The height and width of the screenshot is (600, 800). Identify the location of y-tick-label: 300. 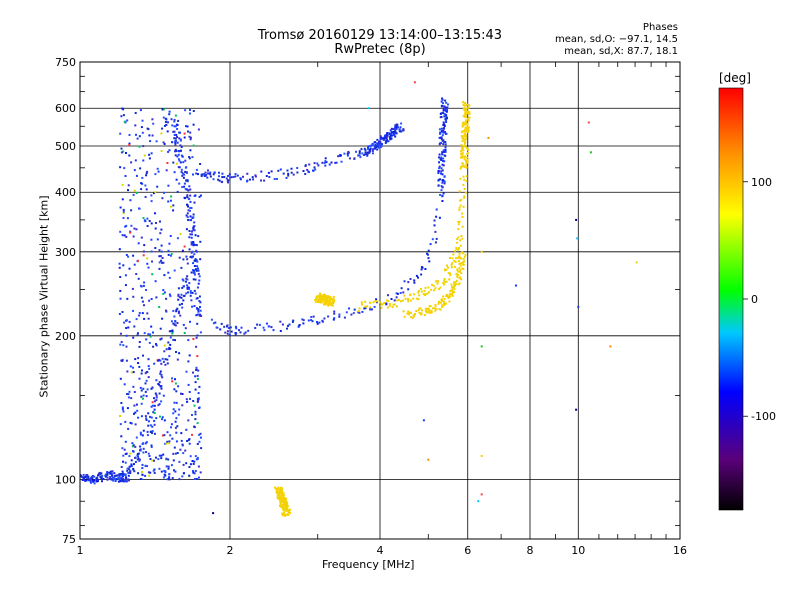
(65, 252).